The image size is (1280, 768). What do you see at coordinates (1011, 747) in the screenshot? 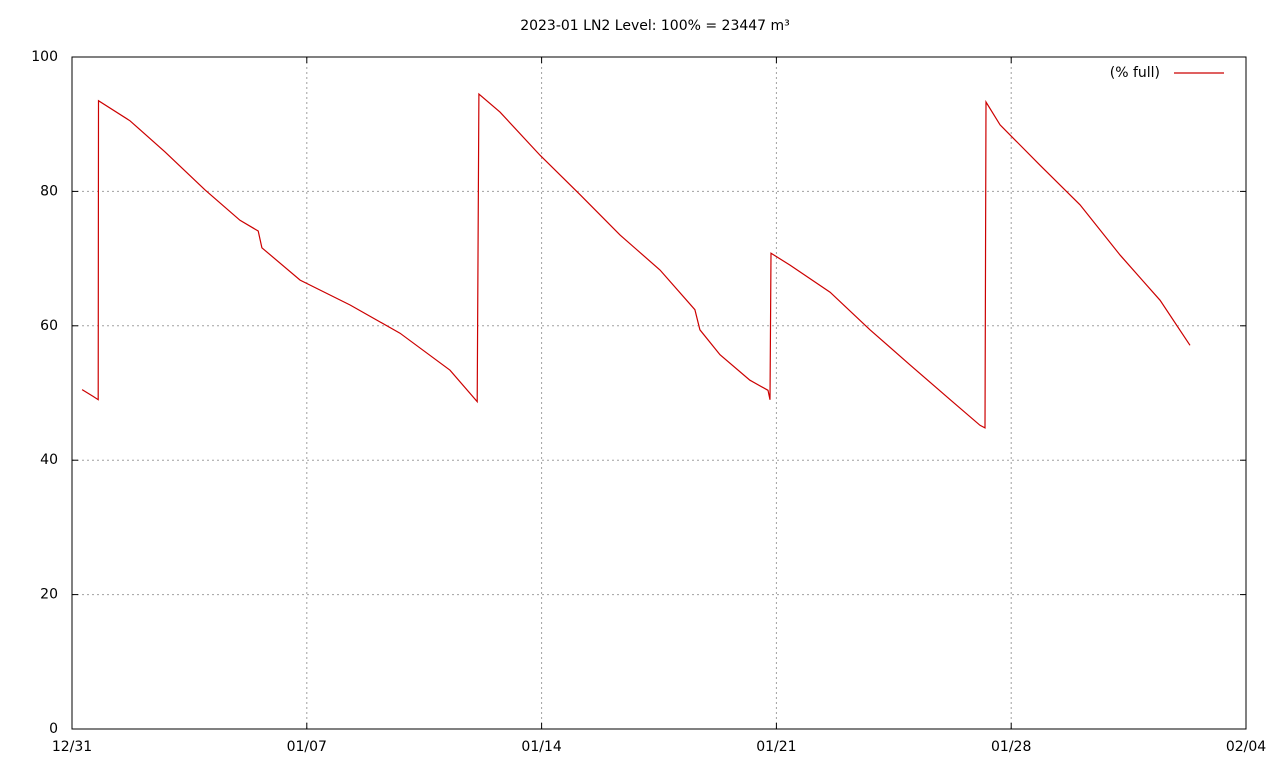
I see `x-tick-label: 01/28` at bounding box center [1011, 747].